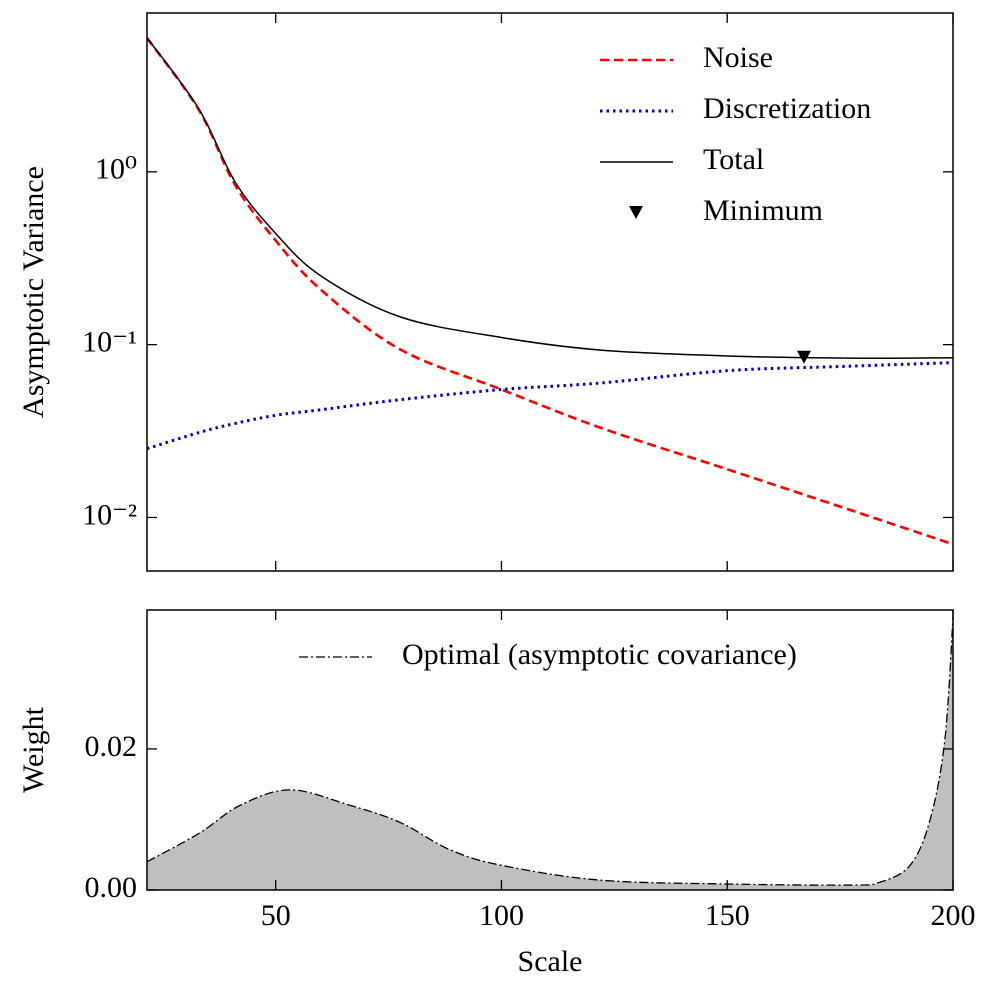  I want to click on x-tick-label: 100, so click(501, 915).